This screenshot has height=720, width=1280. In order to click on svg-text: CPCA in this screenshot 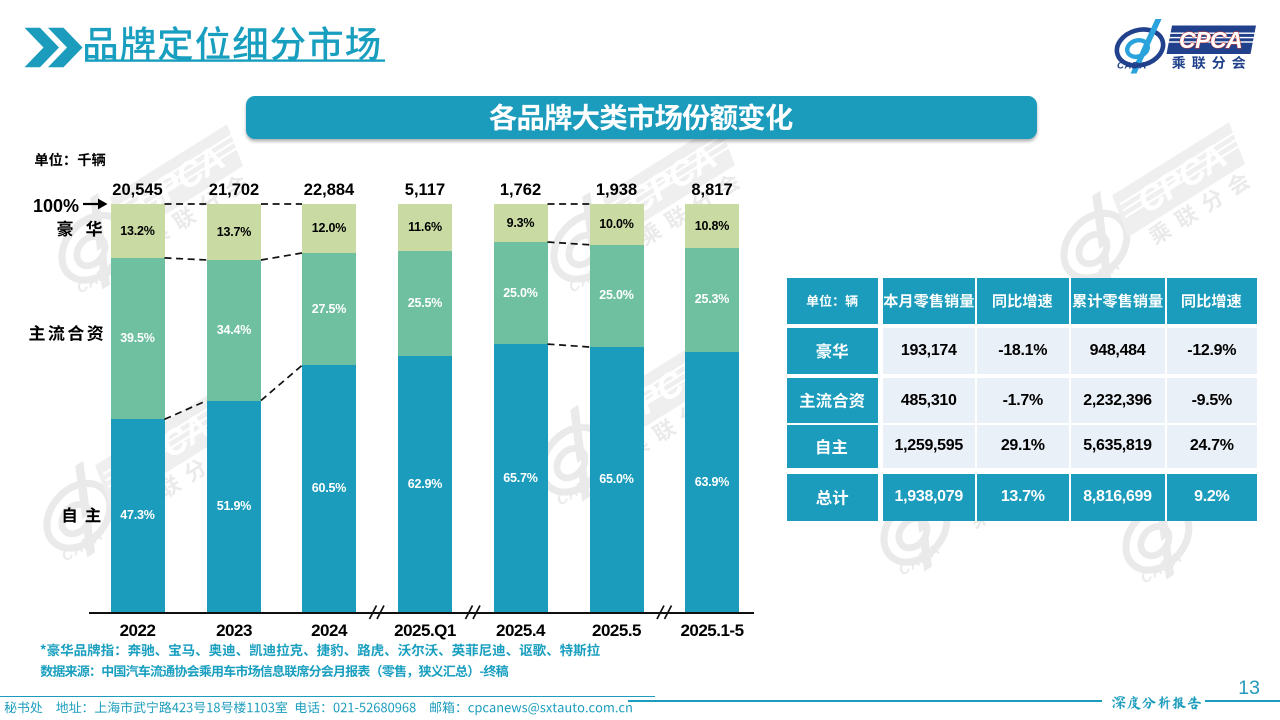, I will do `click(1210, 40)`.